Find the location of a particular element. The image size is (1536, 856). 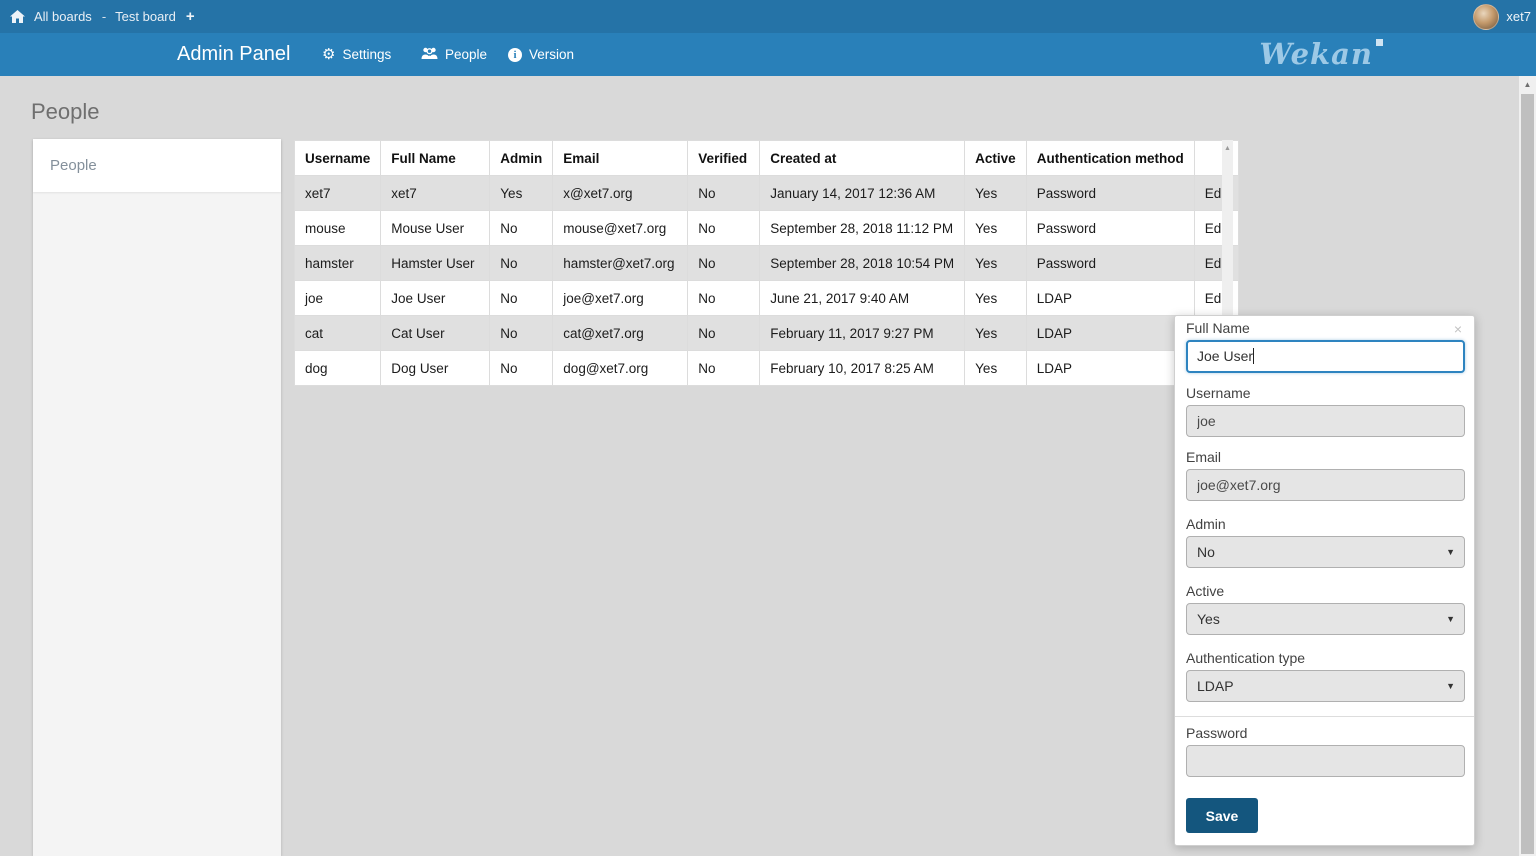

auth-type-label: Authentication type is located at coordinates (1246, 658).